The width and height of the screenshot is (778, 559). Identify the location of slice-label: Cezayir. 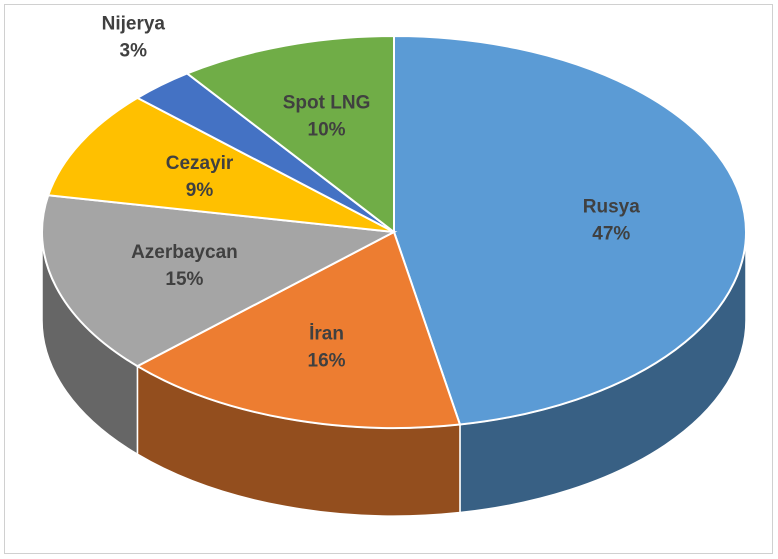
(200, 163).